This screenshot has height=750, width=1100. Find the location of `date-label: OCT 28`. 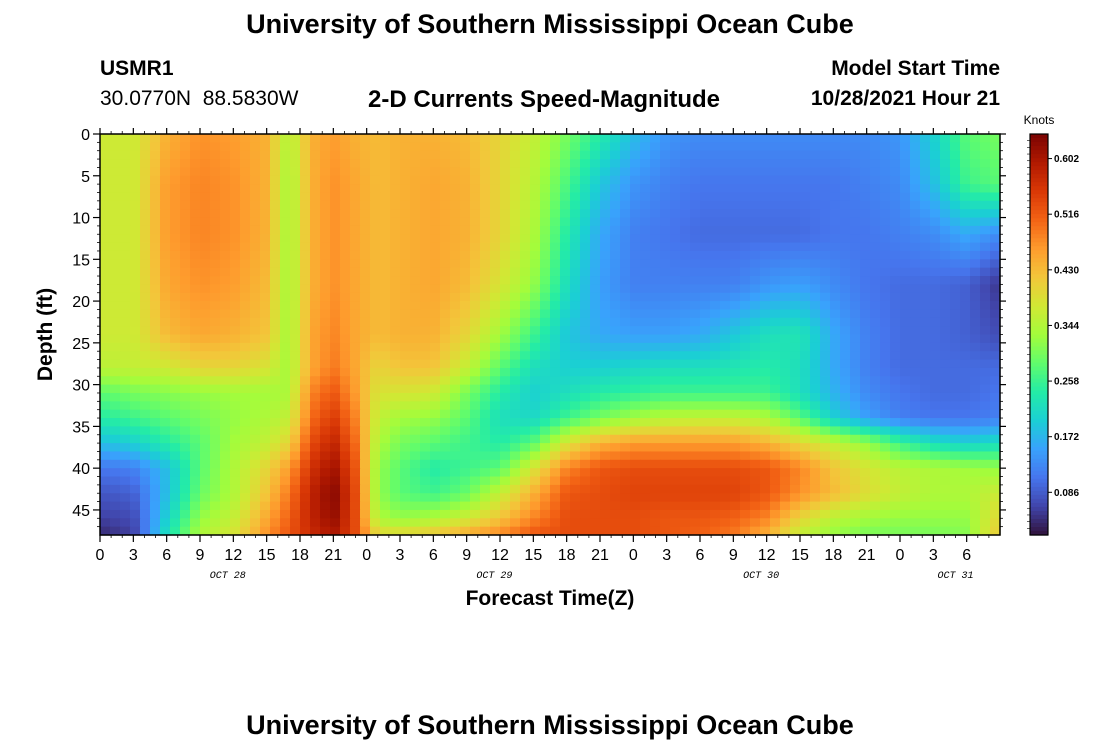

date-label: OCT 28 is located at coordinates (228, 576).